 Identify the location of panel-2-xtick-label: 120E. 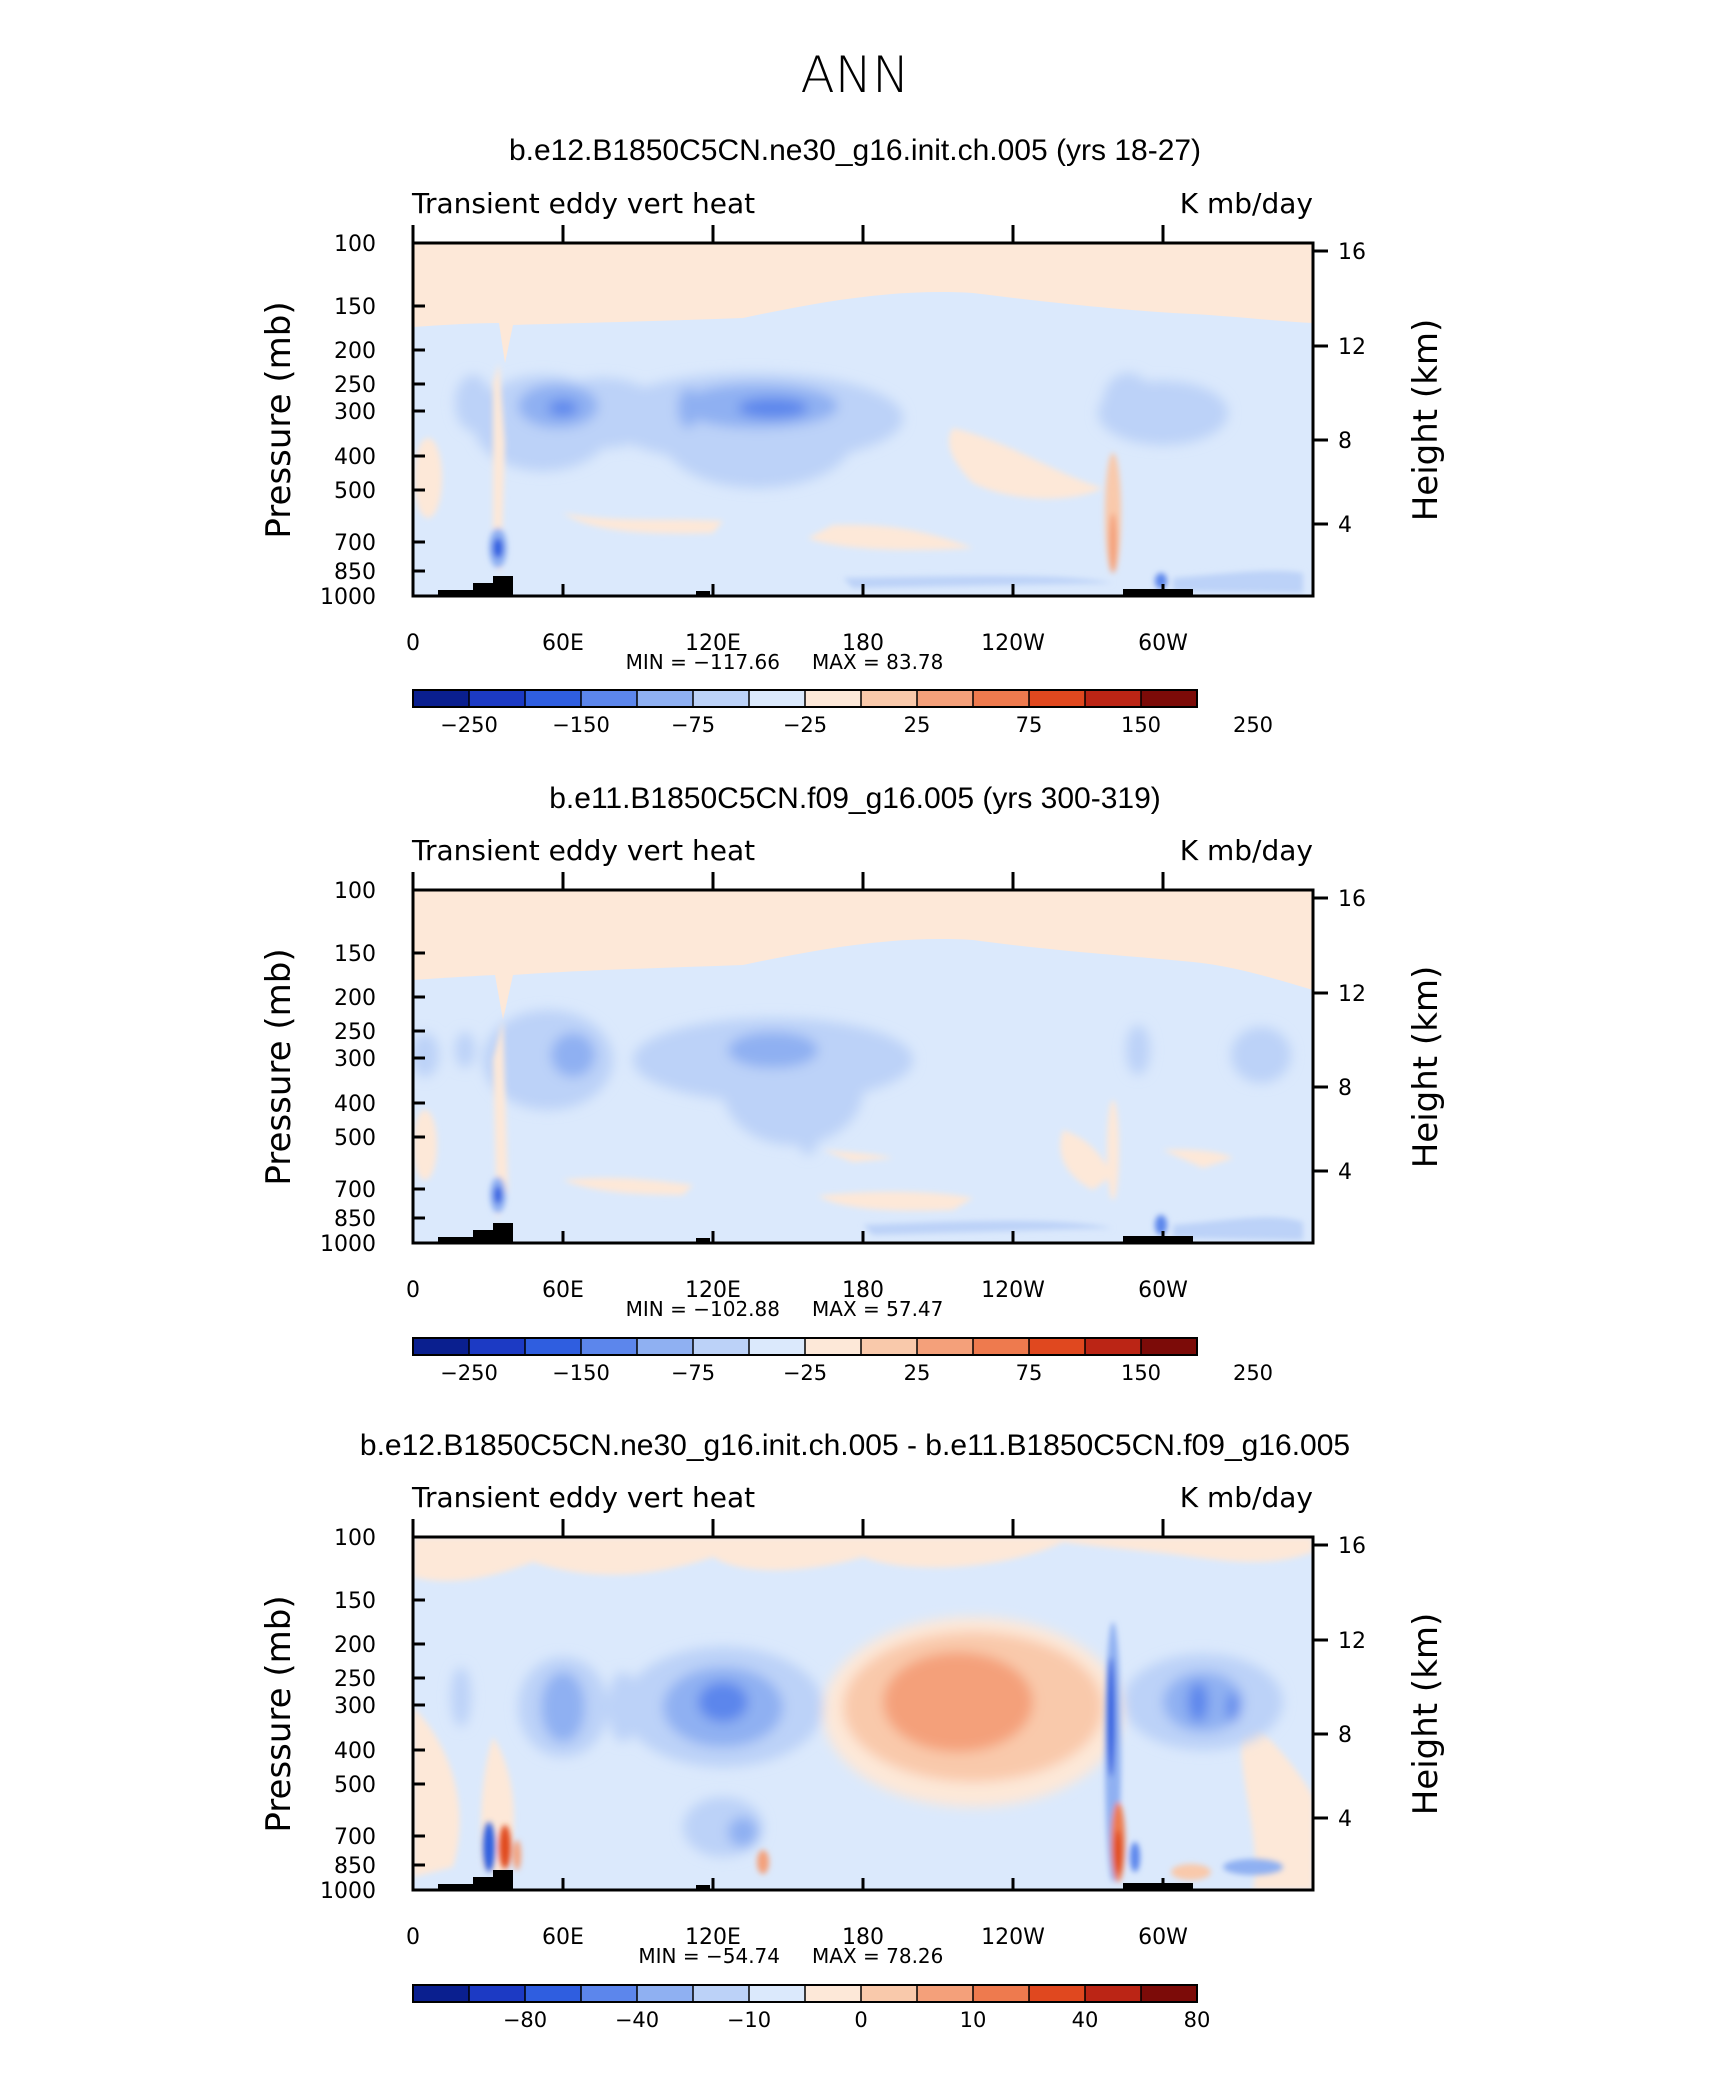
(713, 1290).